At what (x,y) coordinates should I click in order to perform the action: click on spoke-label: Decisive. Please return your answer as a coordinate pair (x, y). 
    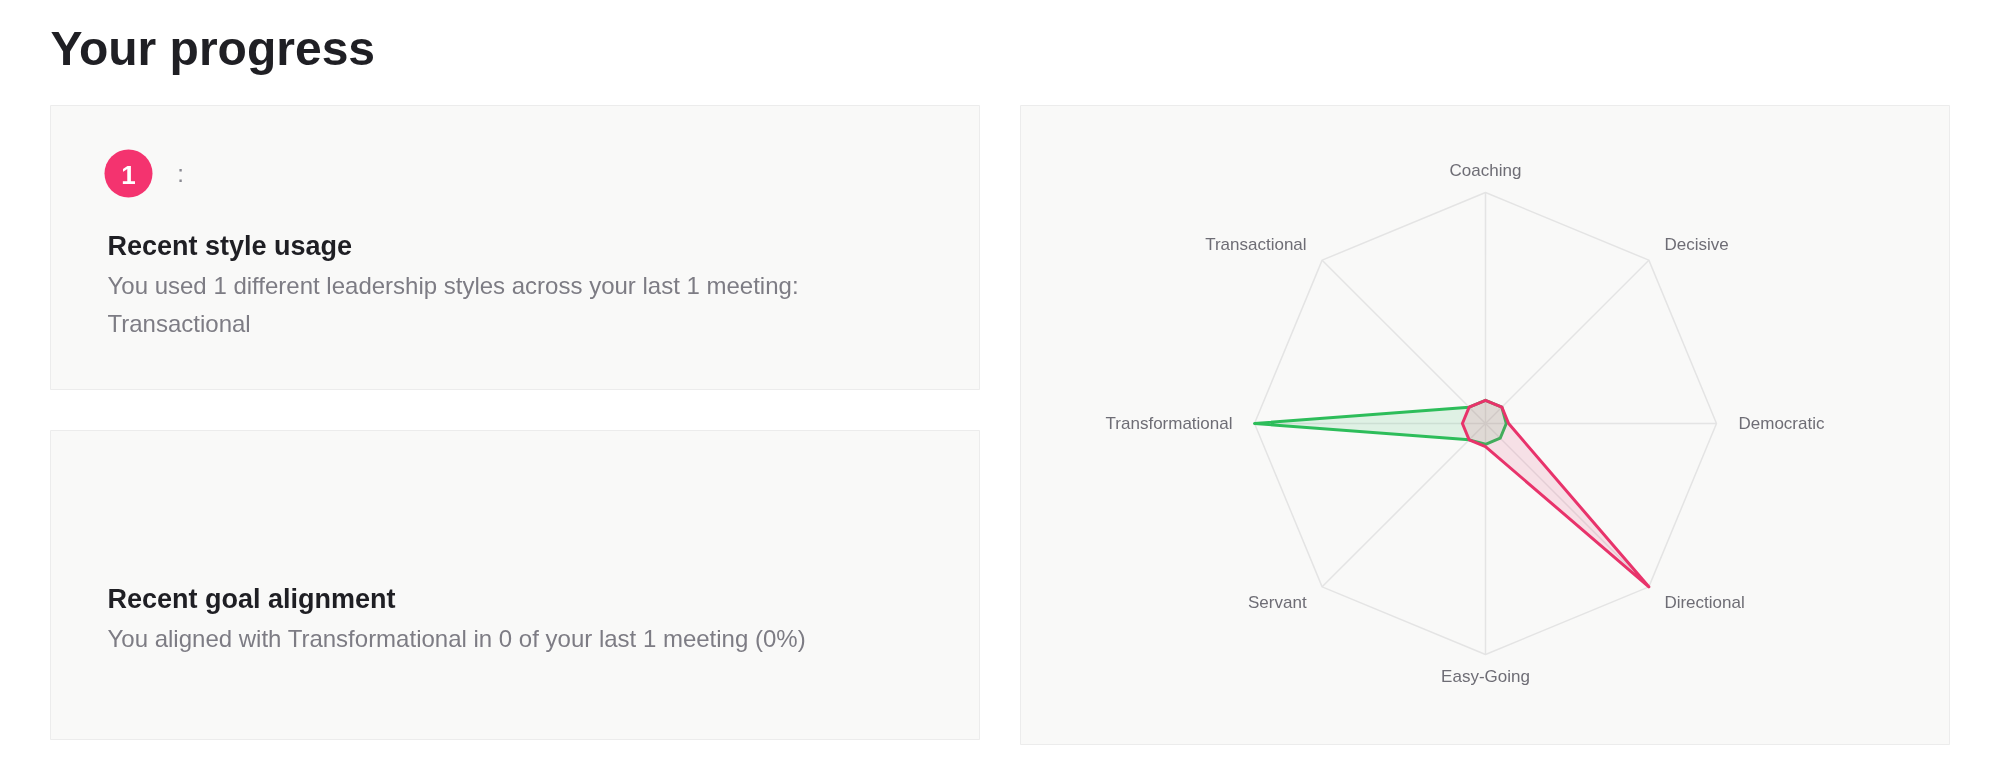
    Looking at the image, I should click on (1696, 245).